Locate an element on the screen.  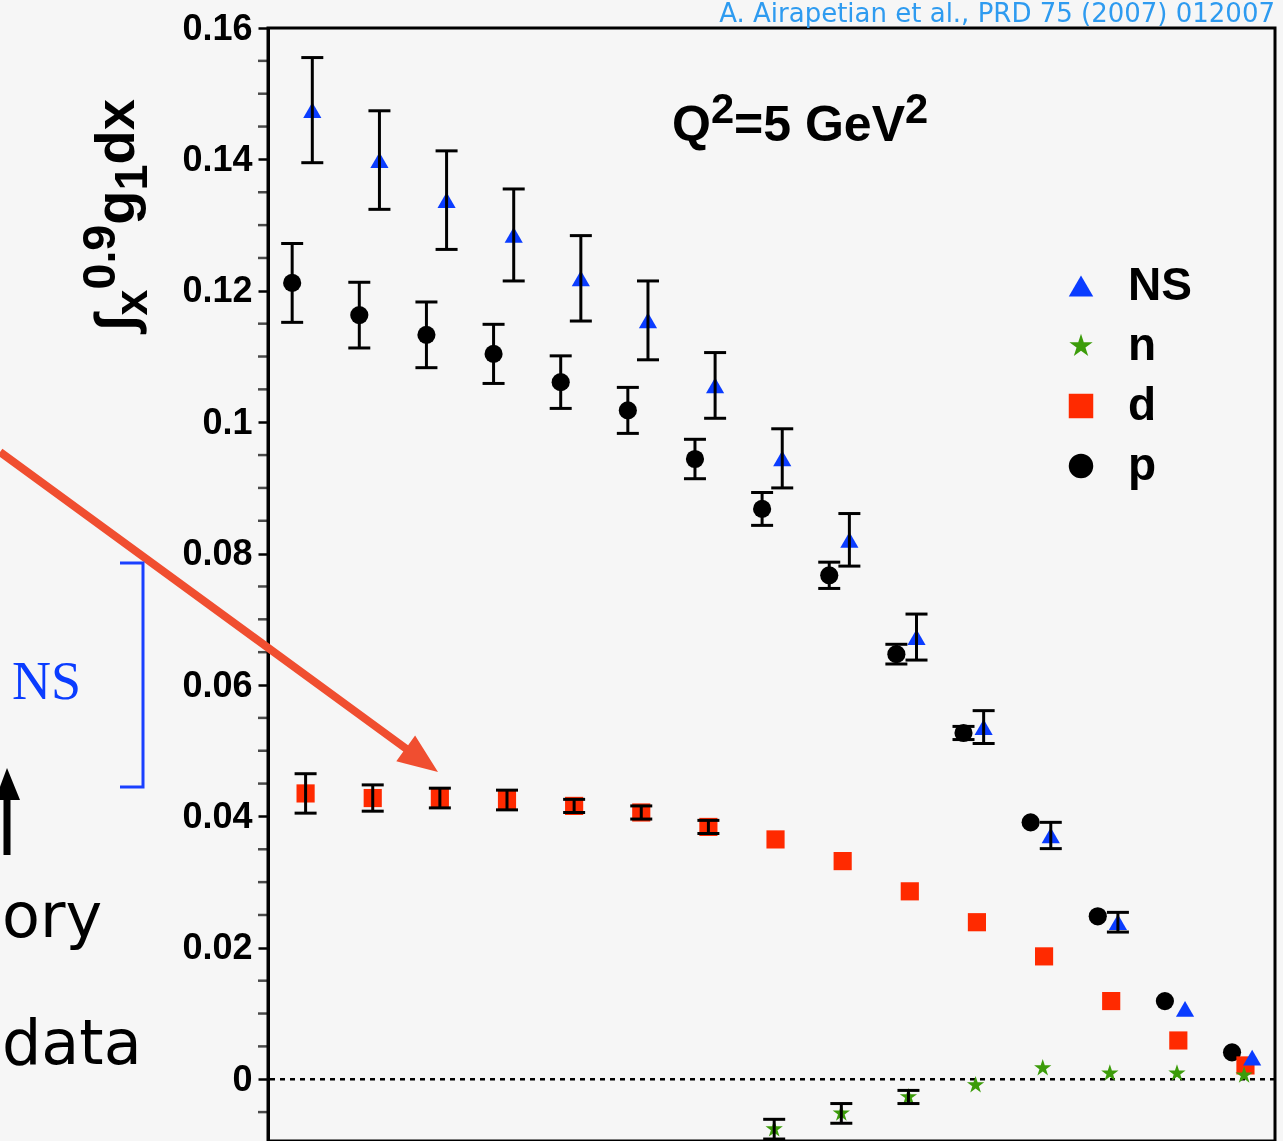
text: A. Airapetian et al., PRD 75 (2007) 012007 is located at coordinates (997, 14).